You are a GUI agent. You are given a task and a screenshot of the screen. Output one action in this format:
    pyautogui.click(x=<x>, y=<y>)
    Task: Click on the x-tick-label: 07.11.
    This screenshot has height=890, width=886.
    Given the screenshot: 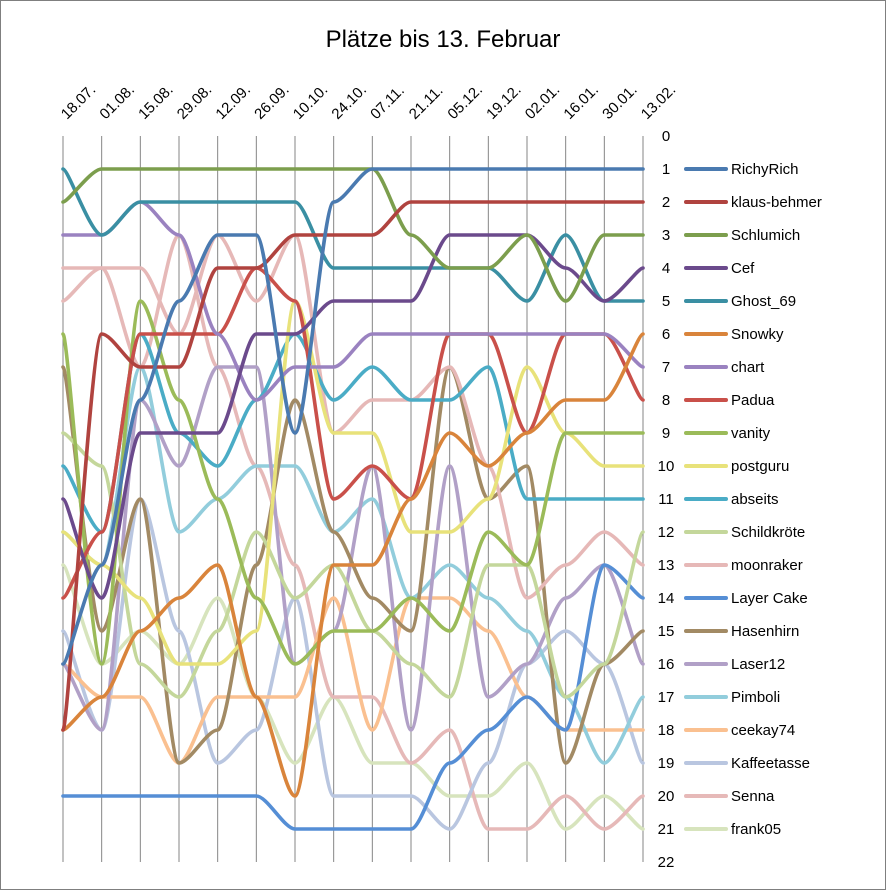 What is the action you would take?
    pyautogui.click(x=387, y=102)
    